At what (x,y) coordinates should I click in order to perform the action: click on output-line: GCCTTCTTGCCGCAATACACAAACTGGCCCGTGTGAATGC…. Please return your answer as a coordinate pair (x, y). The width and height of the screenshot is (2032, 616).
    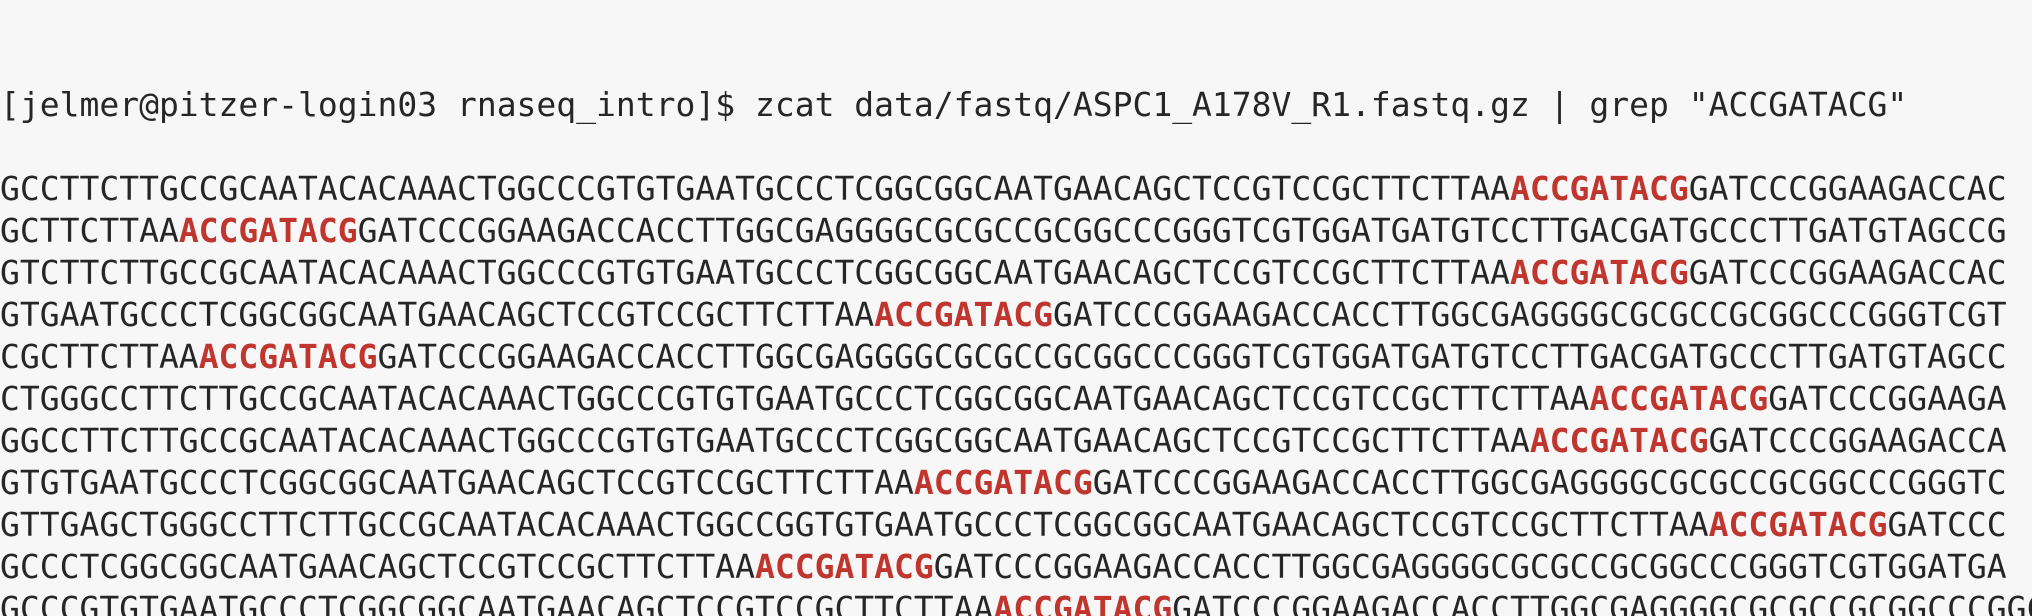
    Looking at the image, I should click on (1016, 189).